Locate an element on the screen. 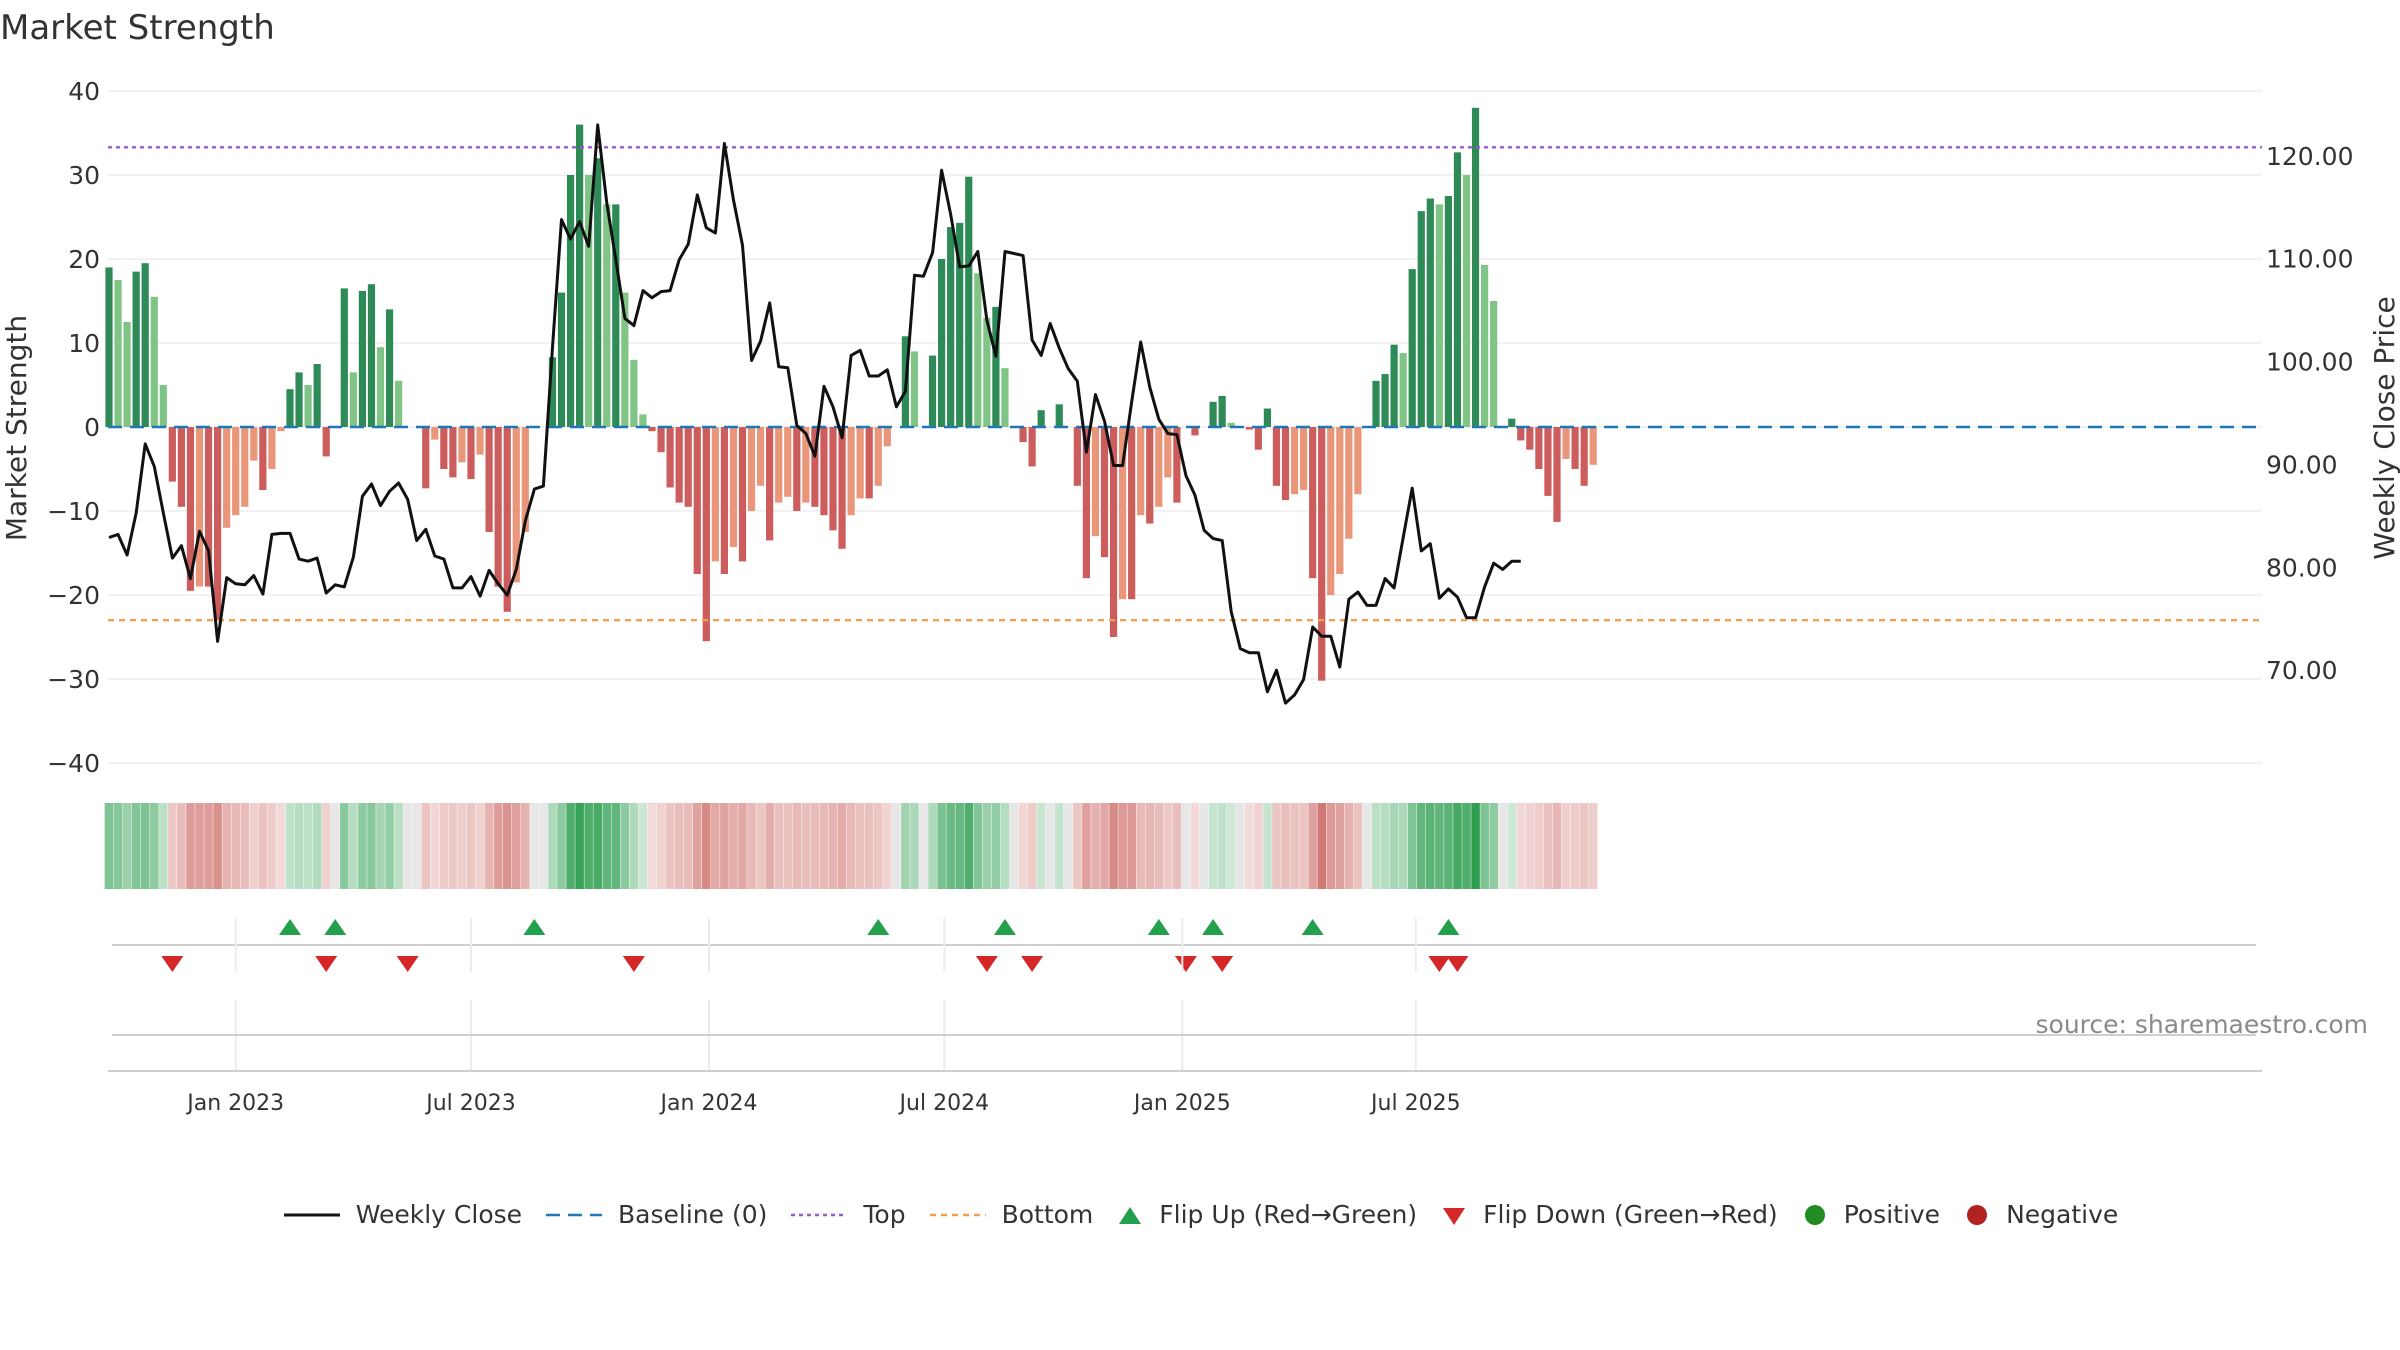 This screenshot has height=1350, width=2400. x-tick-label: Jul 2024 is located at coordinates (944, 1103).